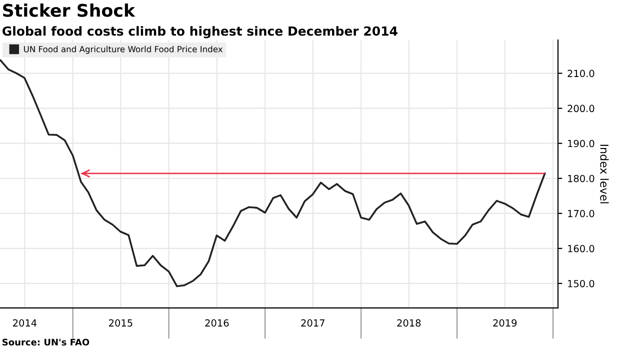 The image size is (620, 348). What do you see at coordinates (120, 323) in the screenshot?
I see `x-tick-label: 2015` at bounding box center [120, 323].